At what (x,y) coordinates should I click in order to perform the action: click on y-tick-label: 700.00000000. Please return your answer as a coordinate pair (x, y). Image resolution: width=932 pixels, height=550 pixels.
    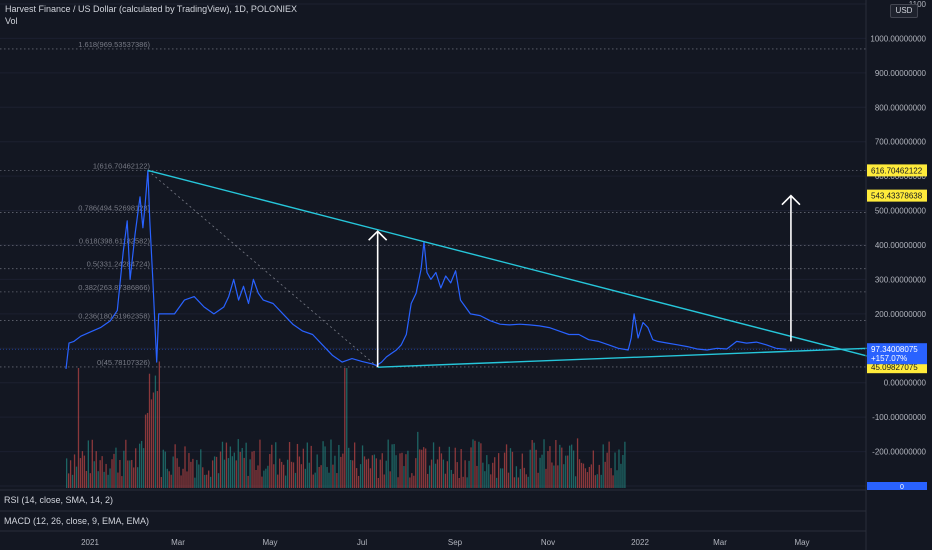
    Looking at the image, I should click on (901, 142).